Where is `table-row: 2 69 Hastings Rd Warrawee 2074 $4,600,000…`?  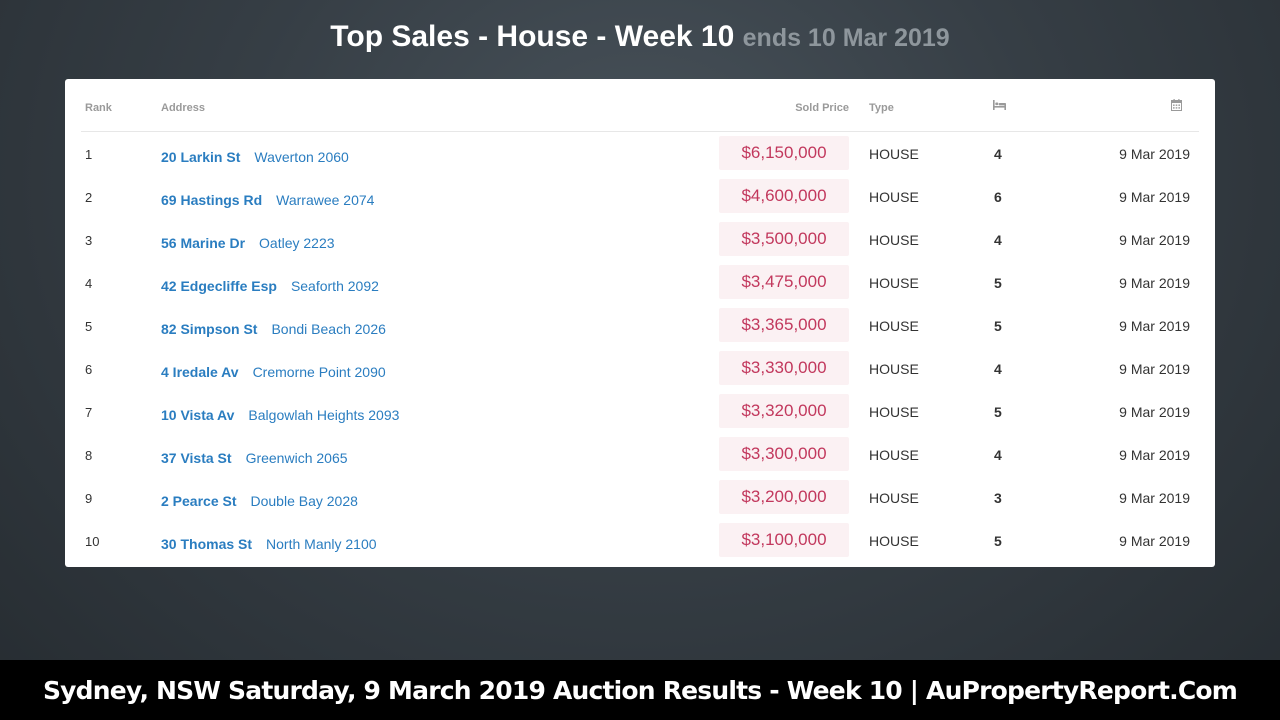
table-row: 2 69 Hastings Rd Warrawee 2074 $4,600,000… is located at coordinates (640, 200).